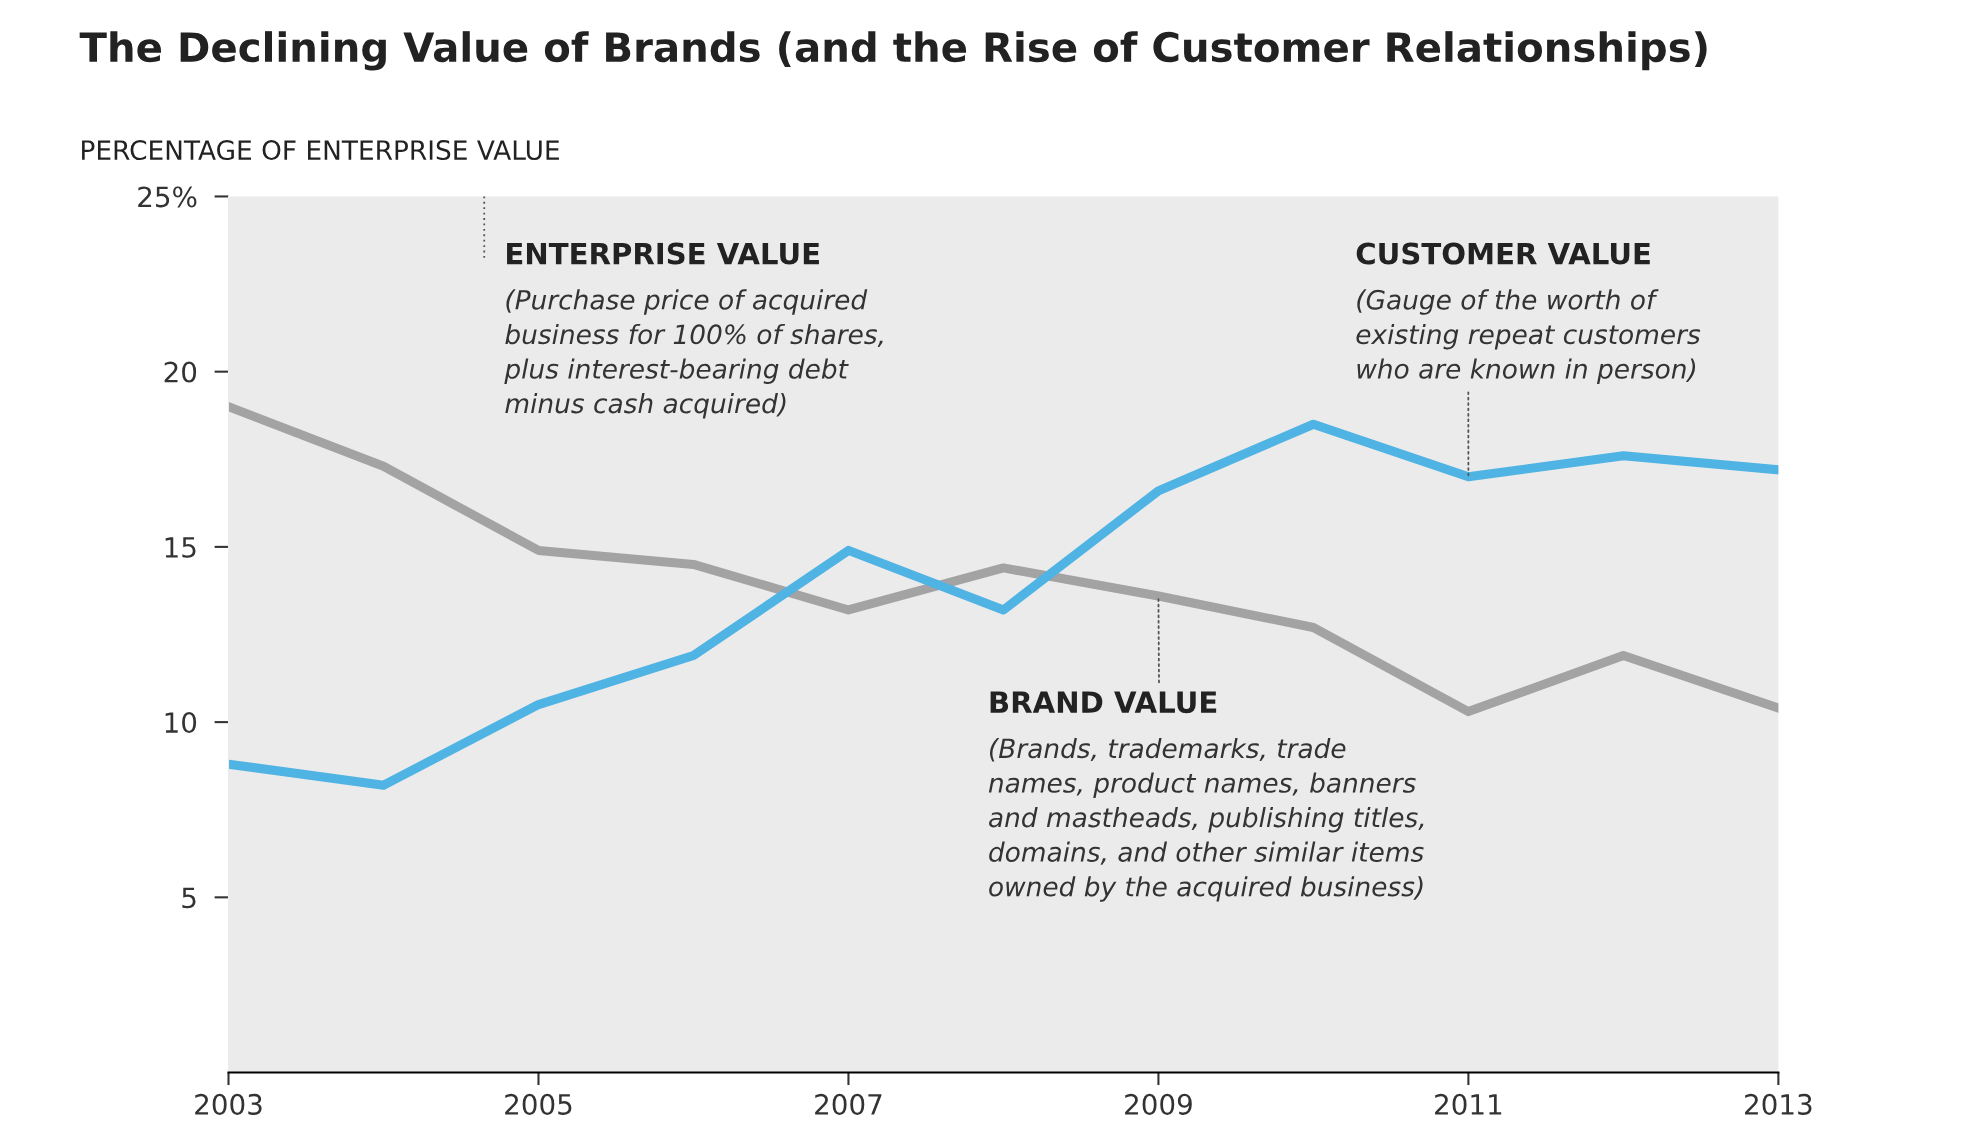 The height and width of the screenshot is (1129, 1987). I want to click on x-tick-label: 2011, so click(1468, 1104).